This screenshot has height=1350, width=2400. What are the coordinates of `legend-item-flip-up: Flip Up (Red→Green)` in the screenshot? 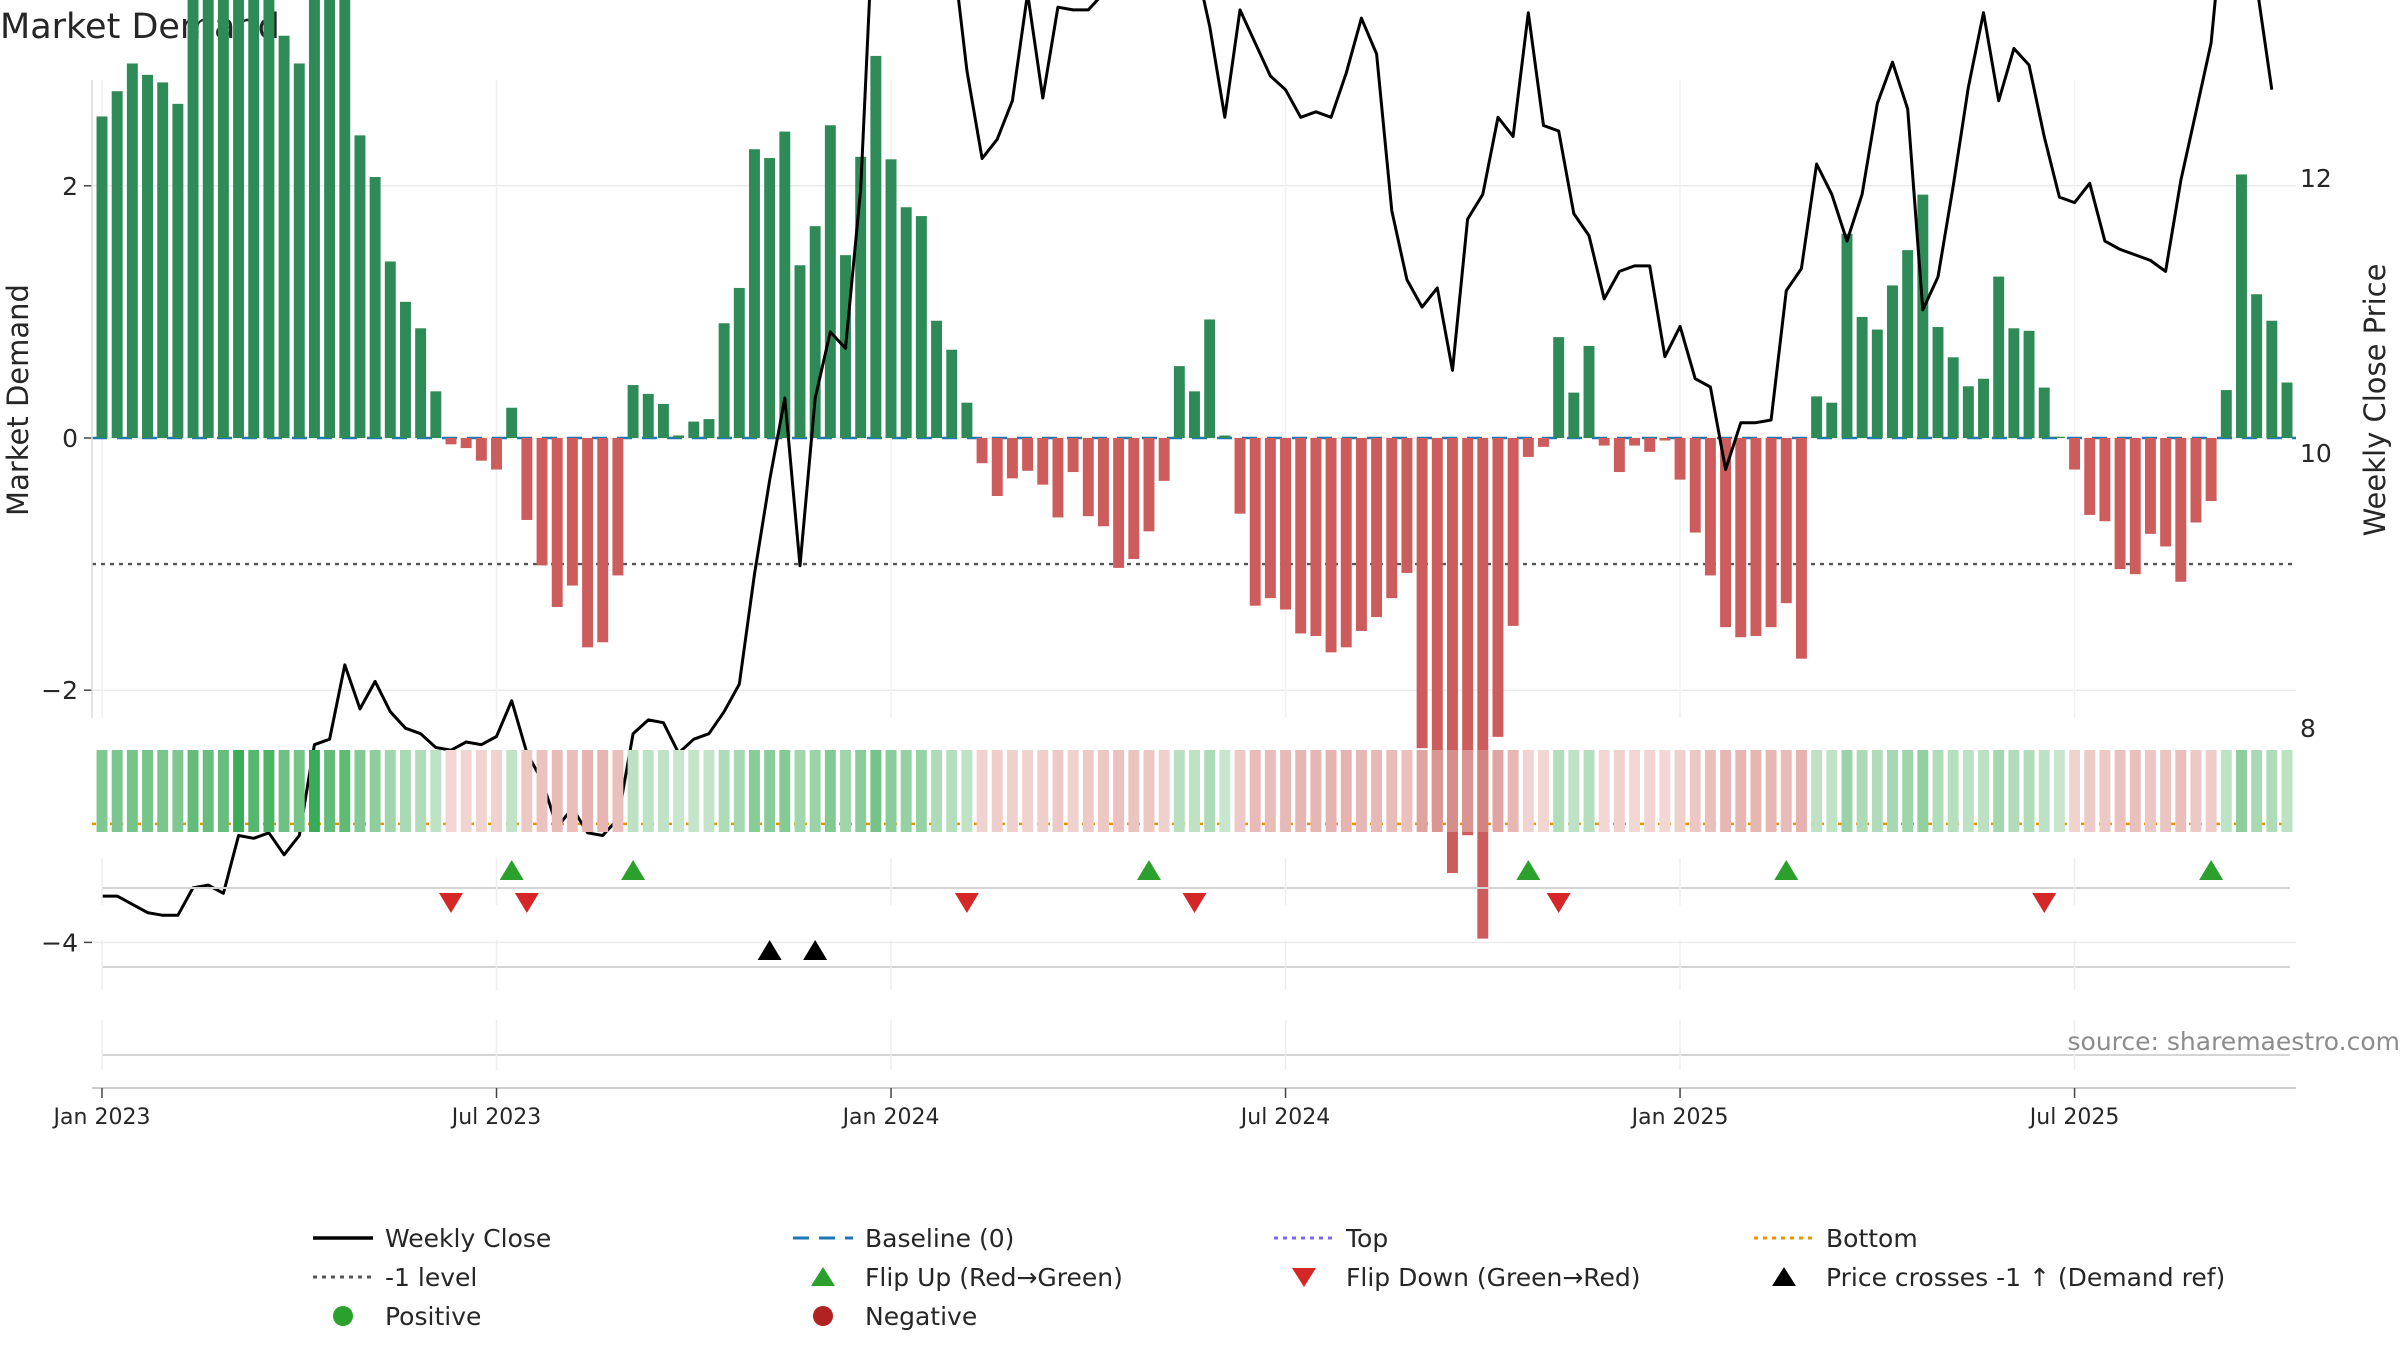 It's located at (967, 1277).